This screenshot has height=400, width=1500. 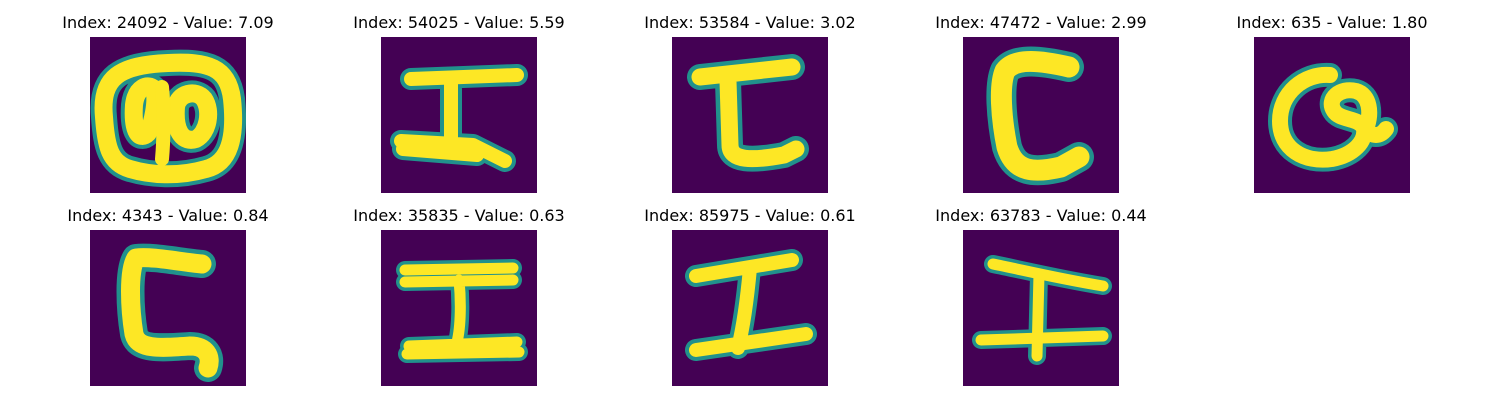 What do you see at coordinates (459, 215) in the screenshot?
I see `panel-title: Index: 35835 - Value: 0.63` at bounding box center [459, 215].